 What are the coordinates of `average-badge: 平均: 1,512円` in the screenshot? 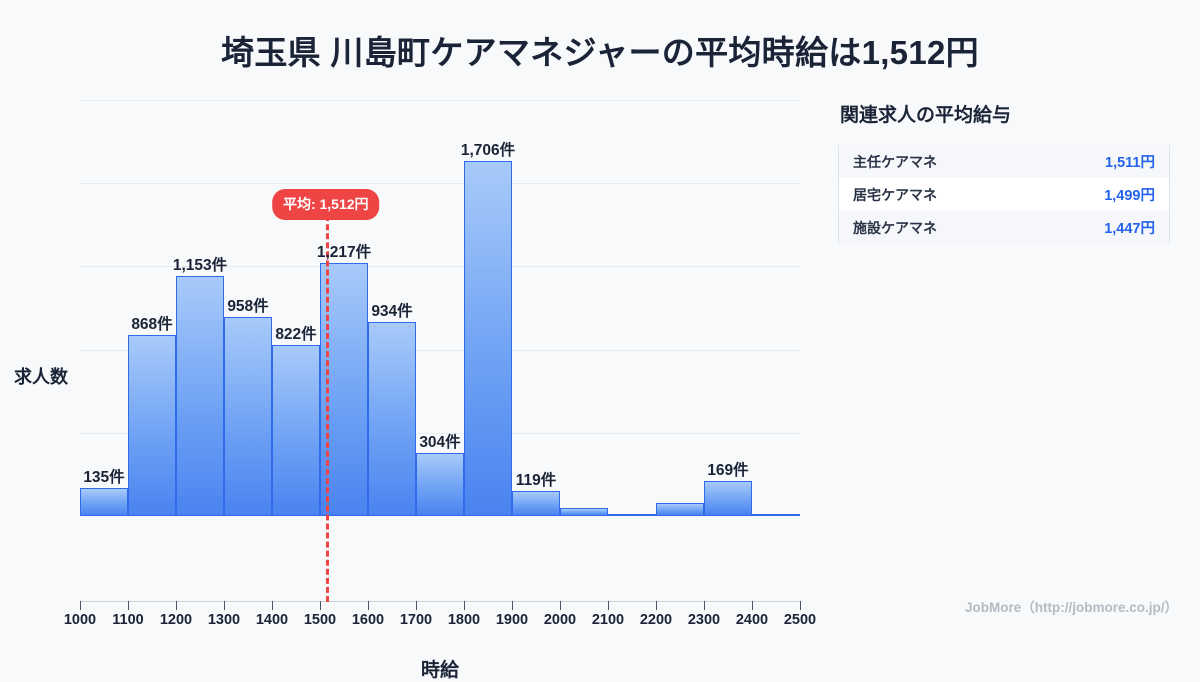 It's located at (325, 204).